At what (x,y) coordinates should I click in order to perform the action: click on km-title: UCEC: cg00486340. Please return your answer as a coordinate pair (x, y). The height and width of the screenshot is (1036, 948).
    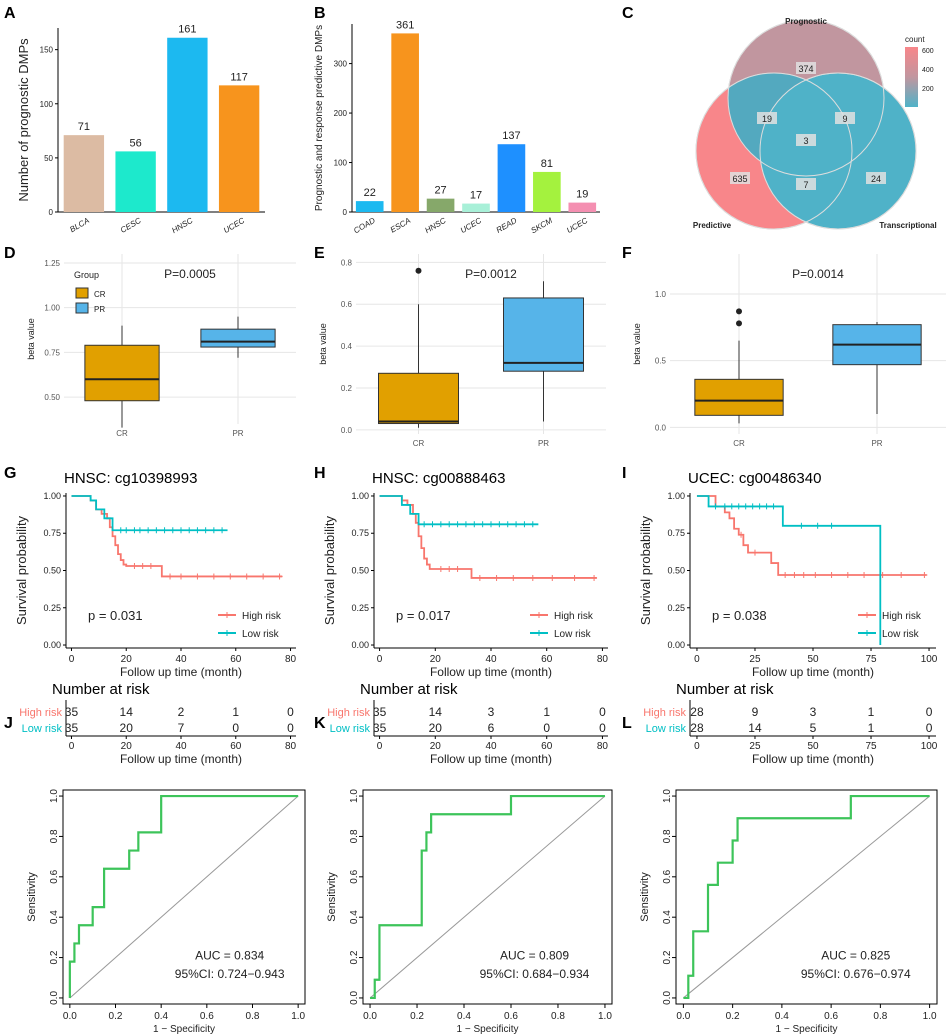
    Looking at the image, I should click on (754, 478).